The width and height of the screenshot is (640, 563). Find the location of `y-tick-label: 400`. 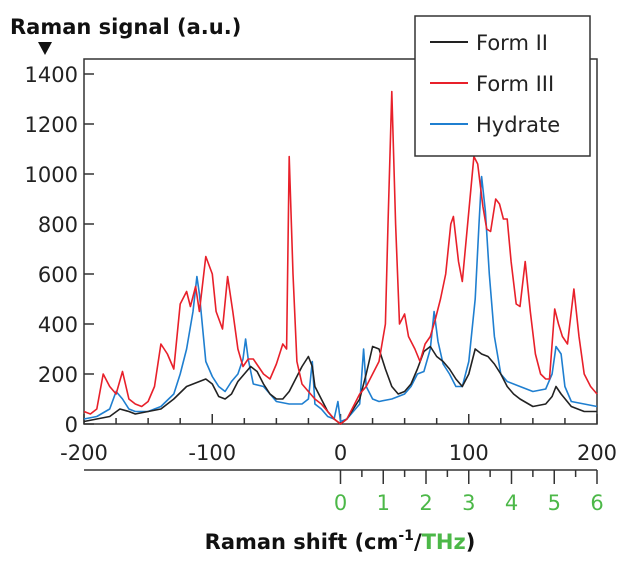

y-tick-label: 400 is located at coordinates (58, 325).